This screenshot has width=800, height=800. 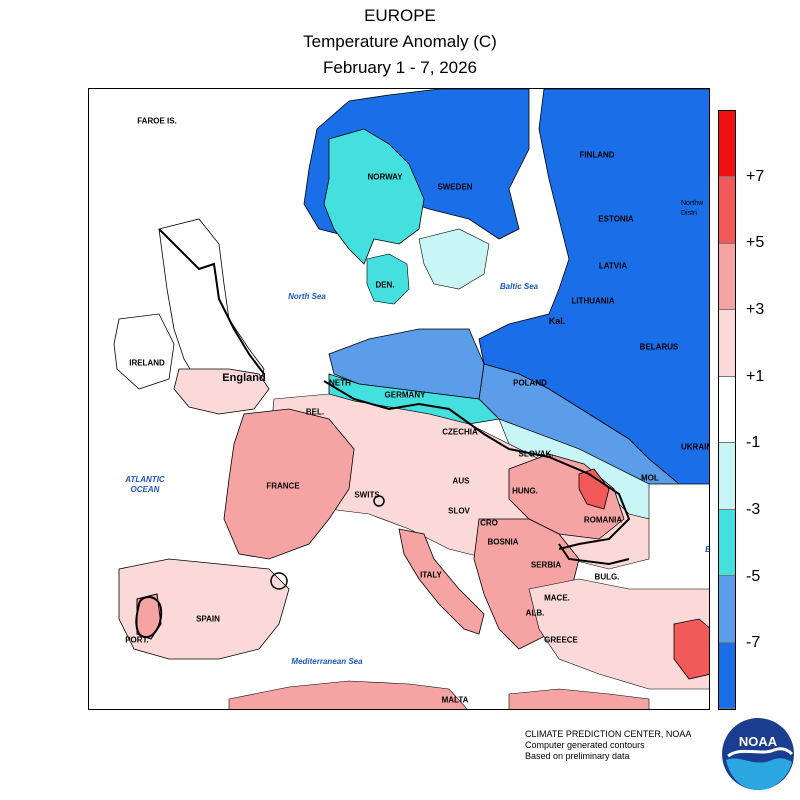 I want to click on label-bulgaria: BULG., so click(x=607, y=577).